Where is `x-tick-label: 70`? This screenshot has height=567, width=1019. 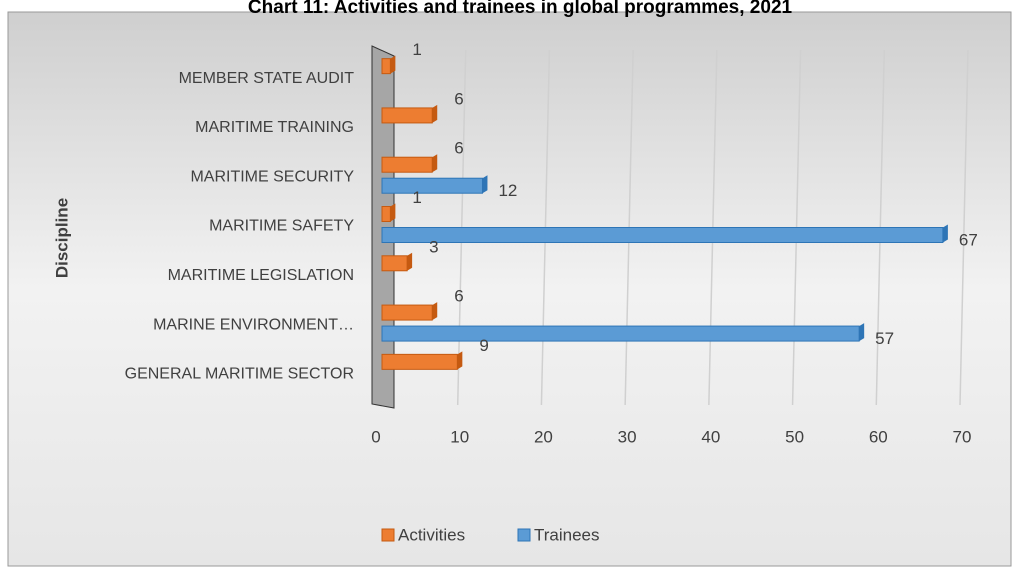
x-tick-label: 70 is located at coordinates (962, 436).